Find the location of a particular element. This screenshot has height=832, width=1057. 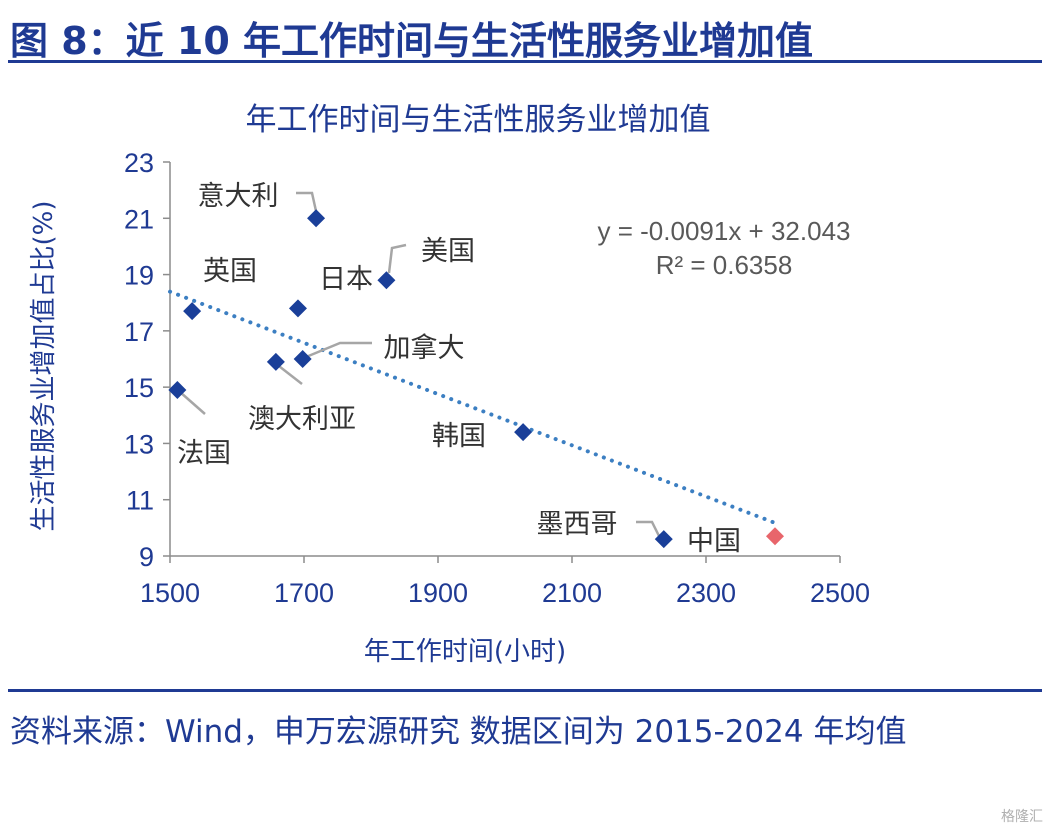

data-point-label: 美国 is located at coordinates (448, 251).